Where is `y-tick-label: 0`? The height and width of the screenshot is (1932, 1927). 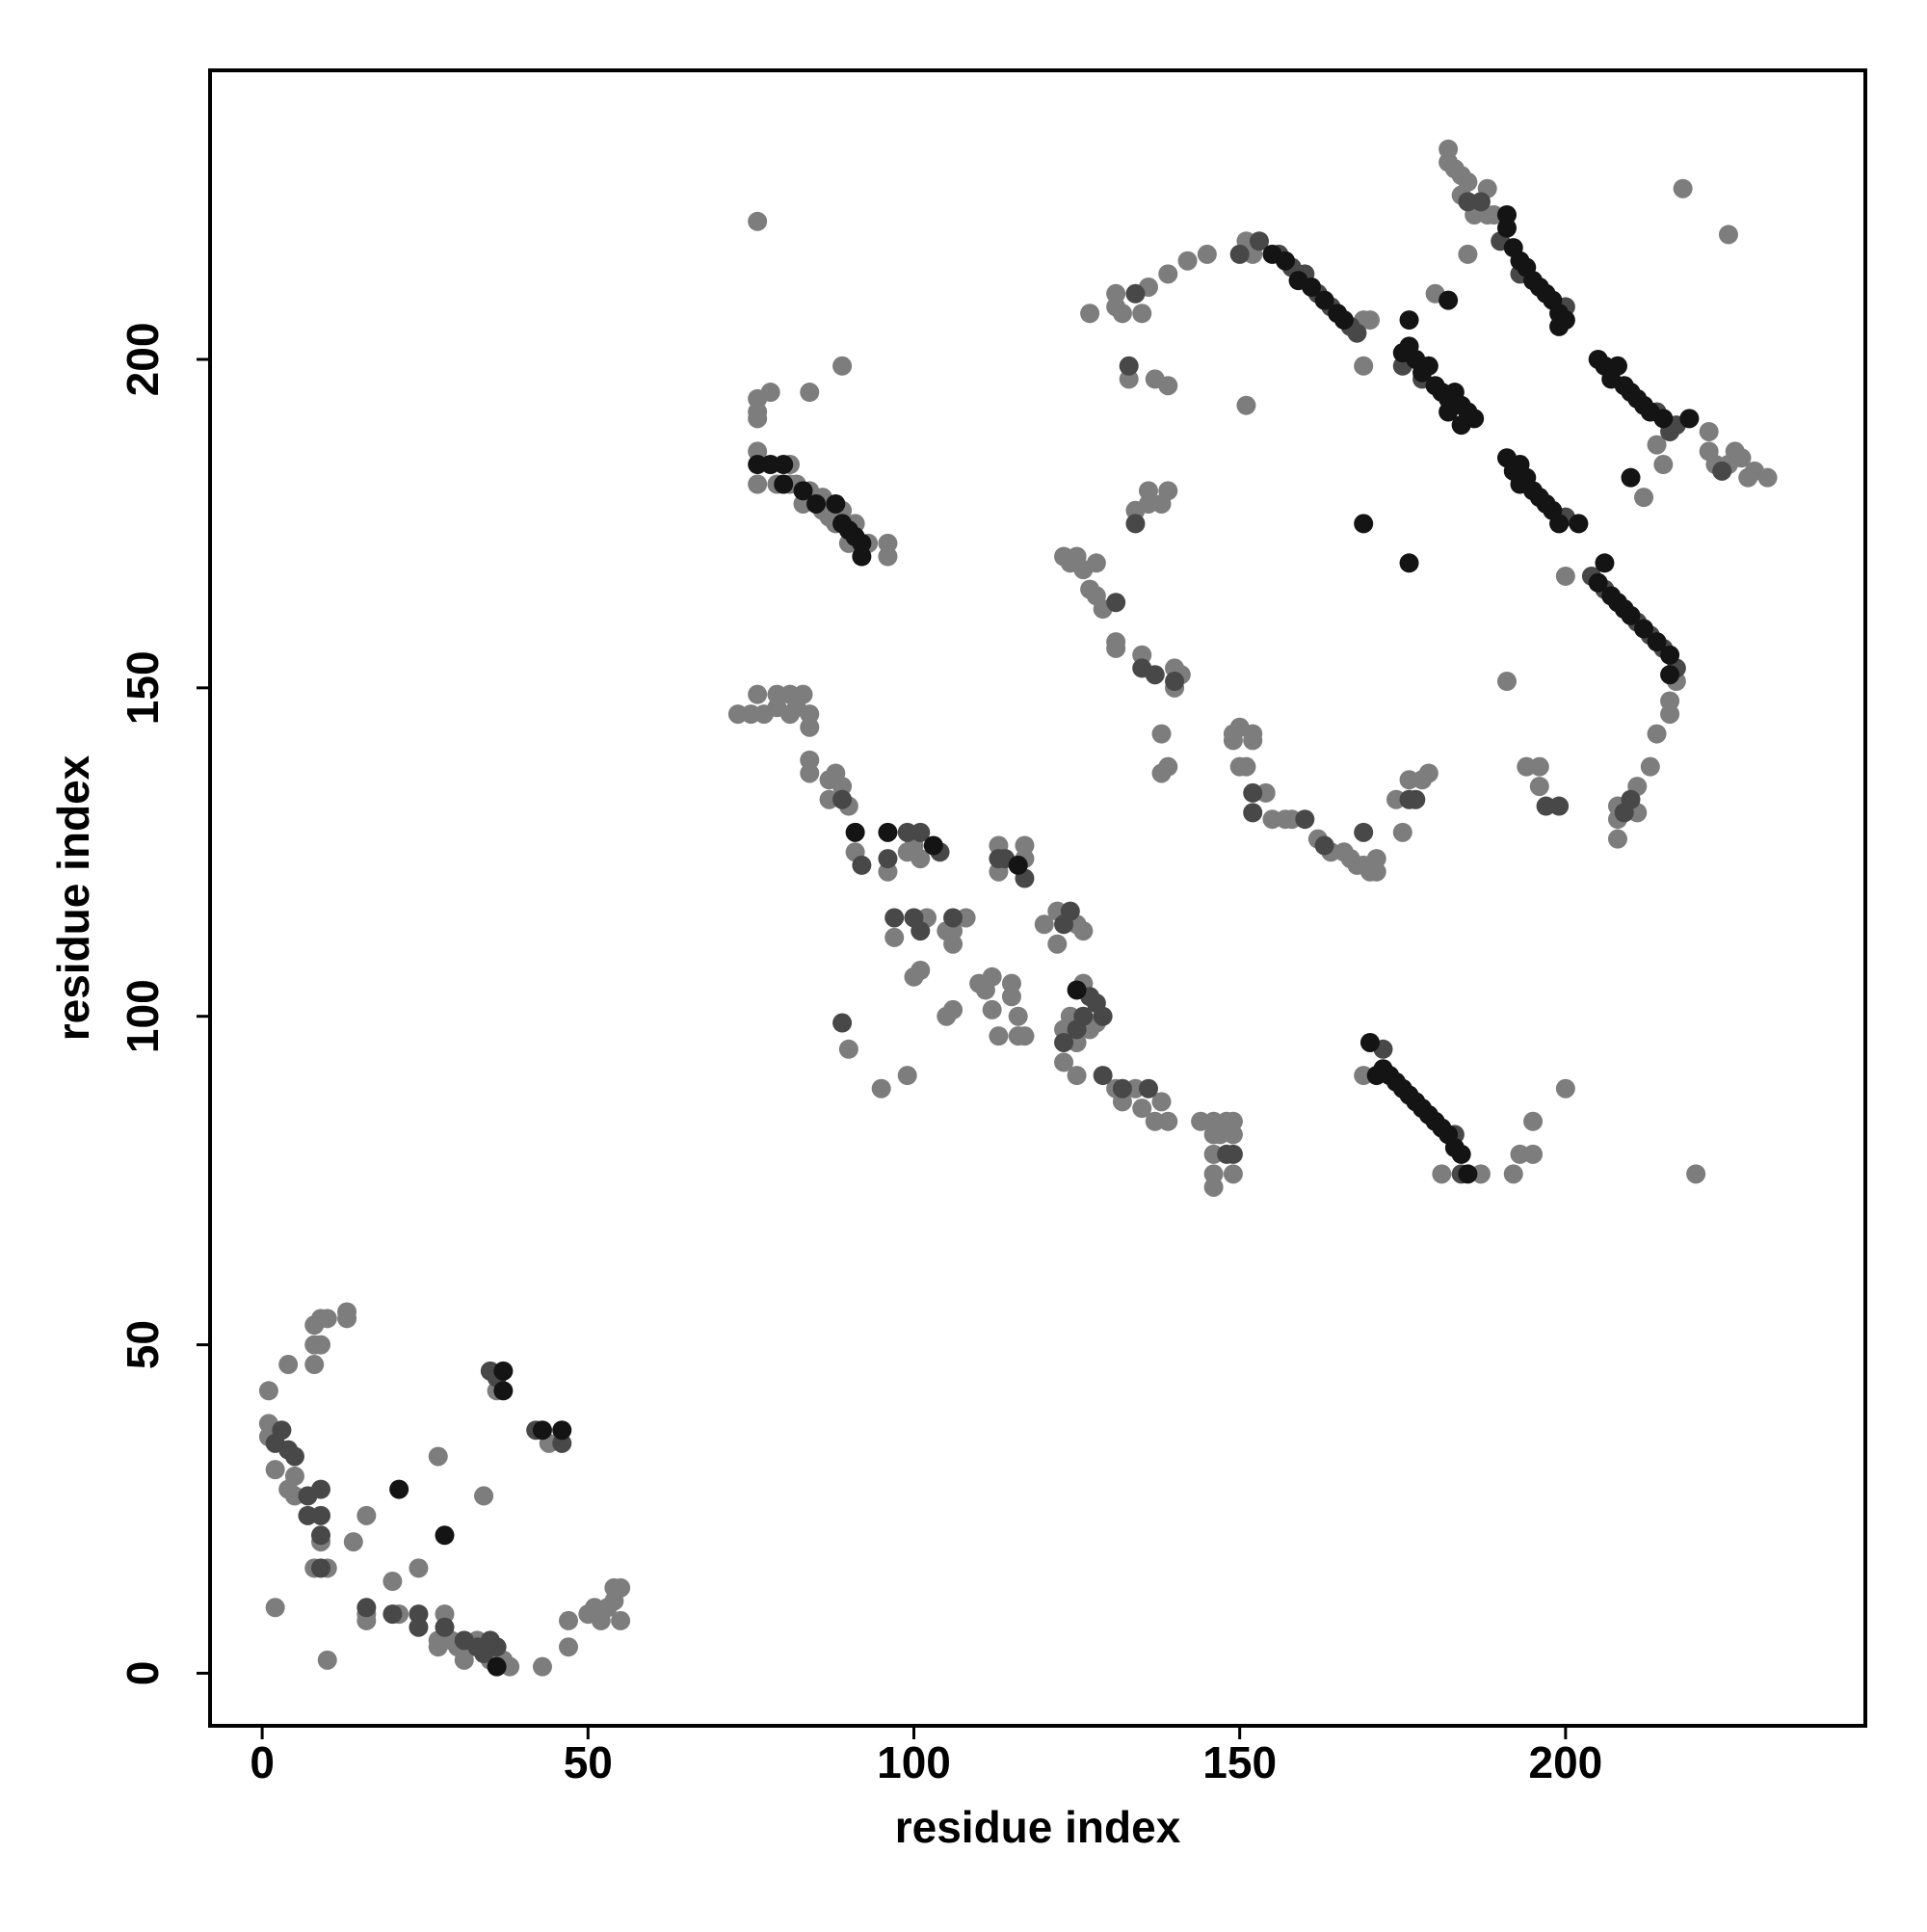 y-tick-label: 0 is located at coordinates (143, 1673).